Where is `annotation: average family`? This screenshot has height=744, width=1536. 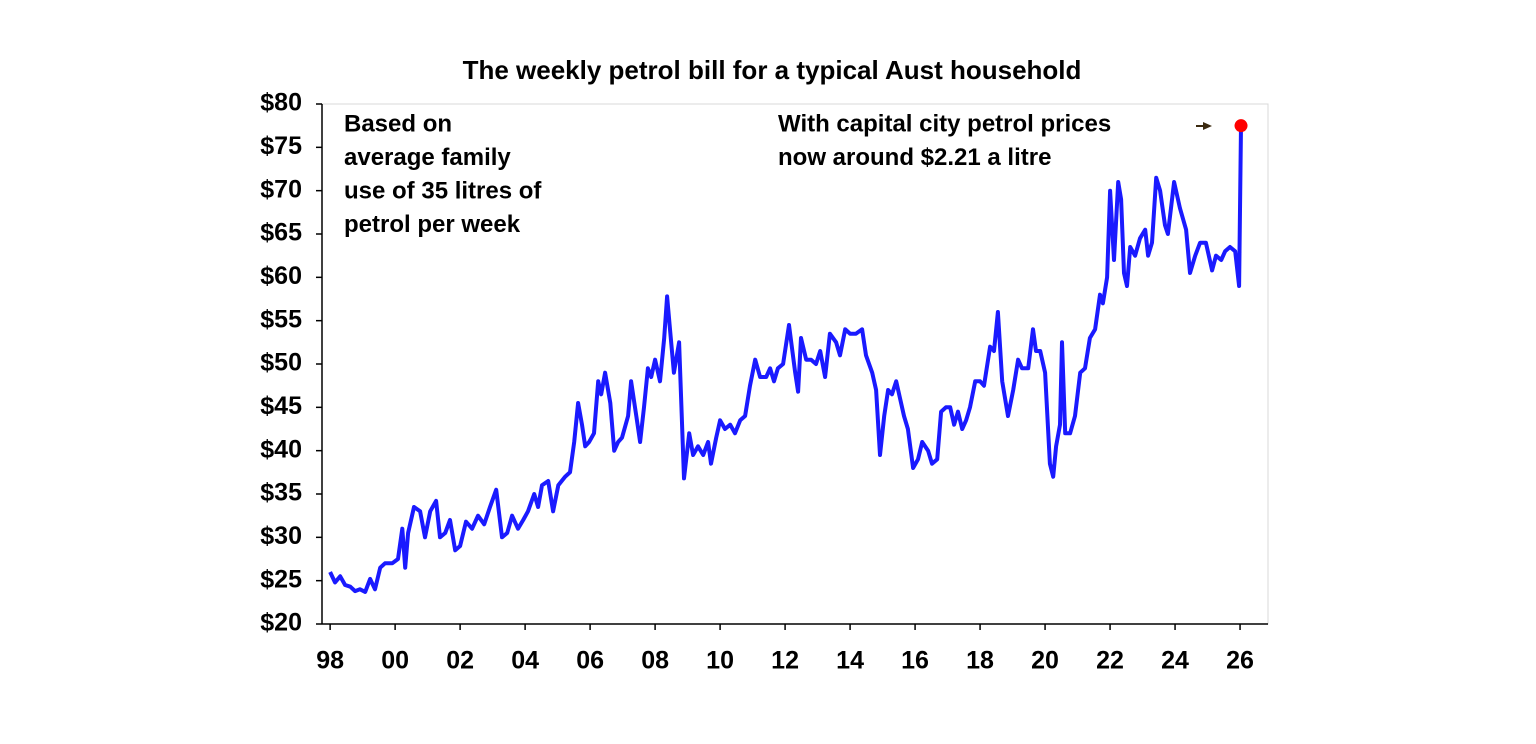
annotation: average family is located at coordinates (427, 157).